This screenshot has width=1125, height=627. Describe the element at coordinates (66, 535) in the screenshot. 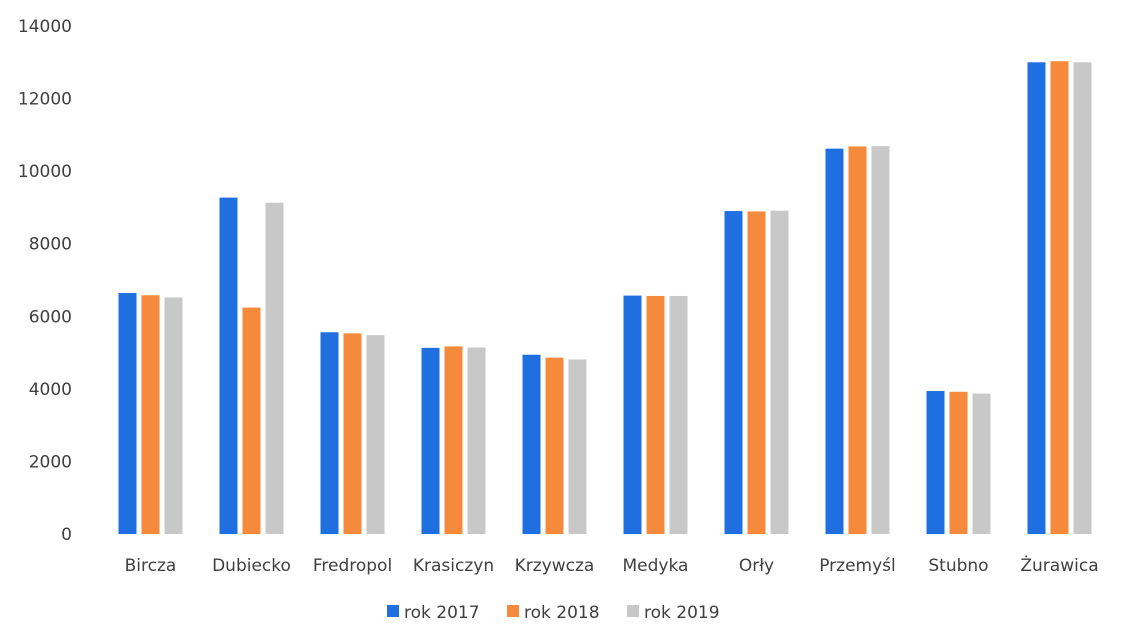

I see `y-tick-label: 0` at that location.